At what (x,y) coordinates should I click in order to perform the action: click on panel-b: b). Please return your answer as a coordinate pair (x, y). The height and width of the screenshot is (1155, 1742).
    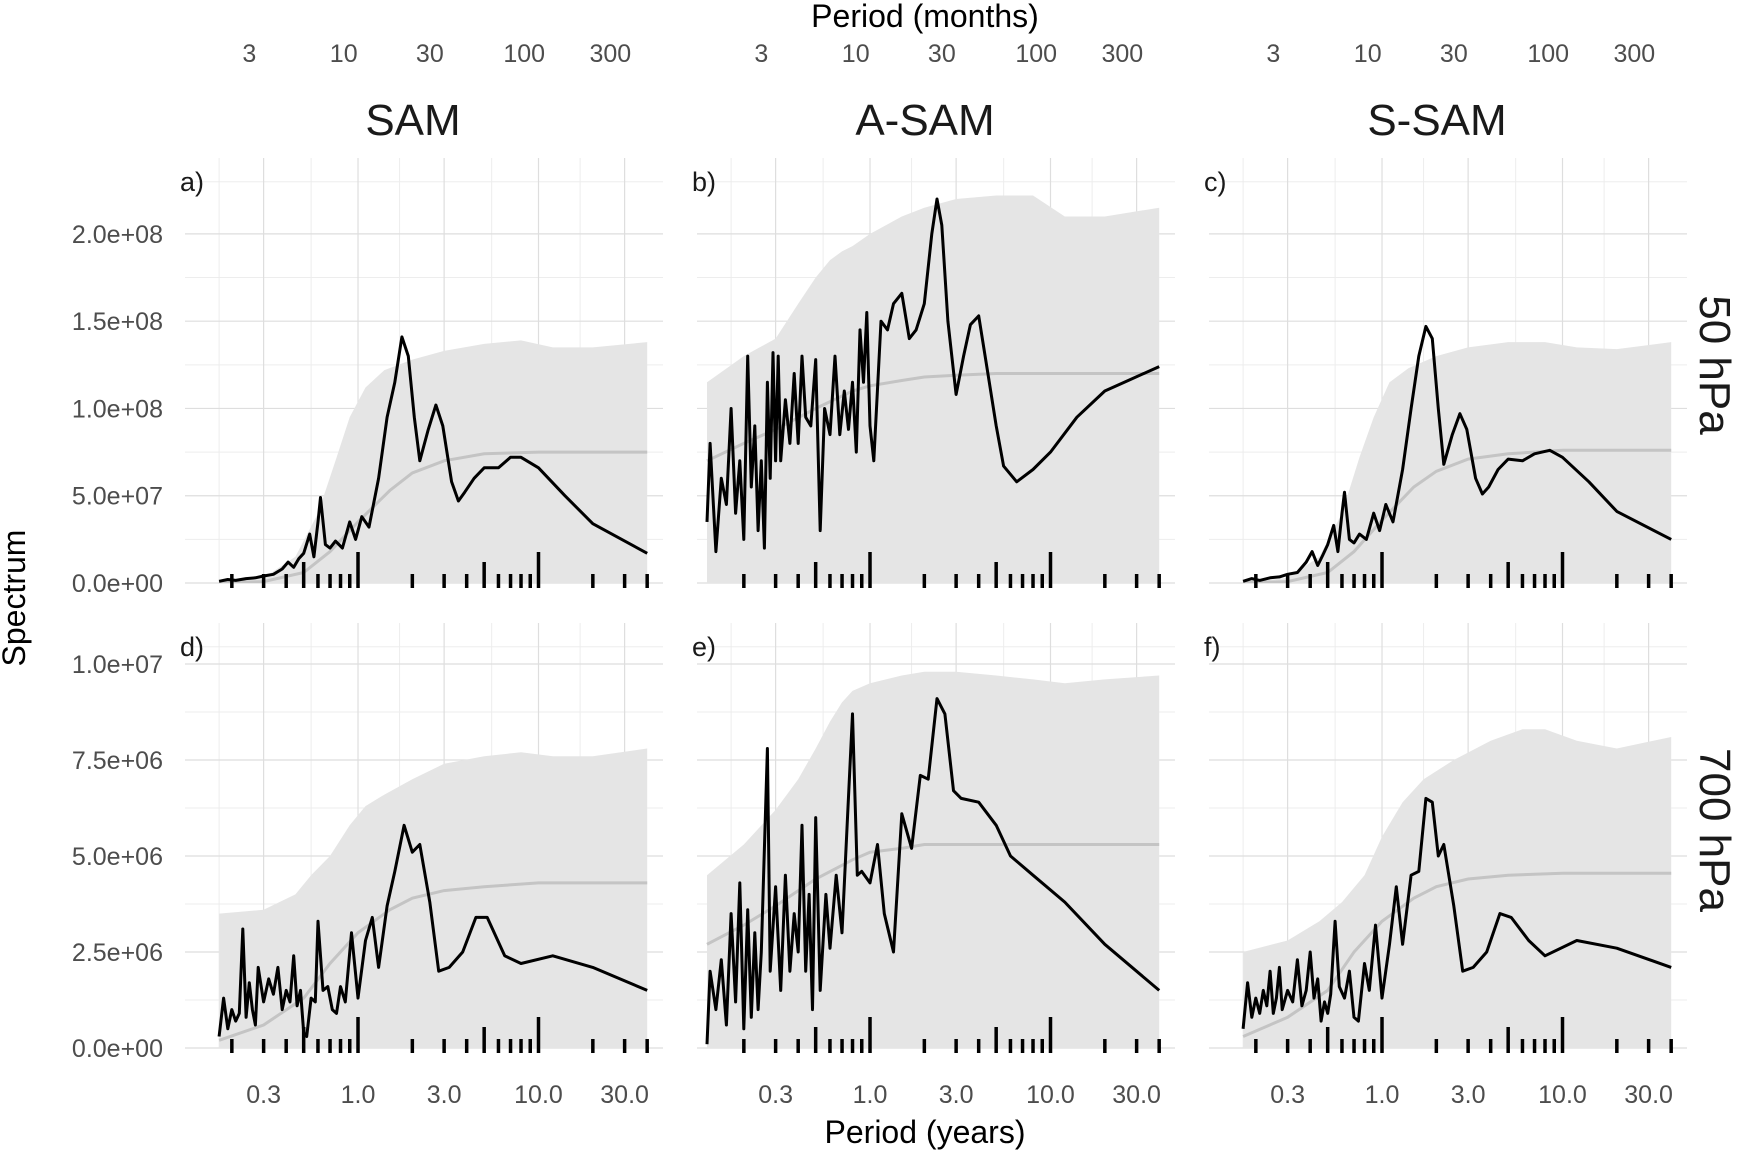
    Looking at the image, I should click on (933, 373).